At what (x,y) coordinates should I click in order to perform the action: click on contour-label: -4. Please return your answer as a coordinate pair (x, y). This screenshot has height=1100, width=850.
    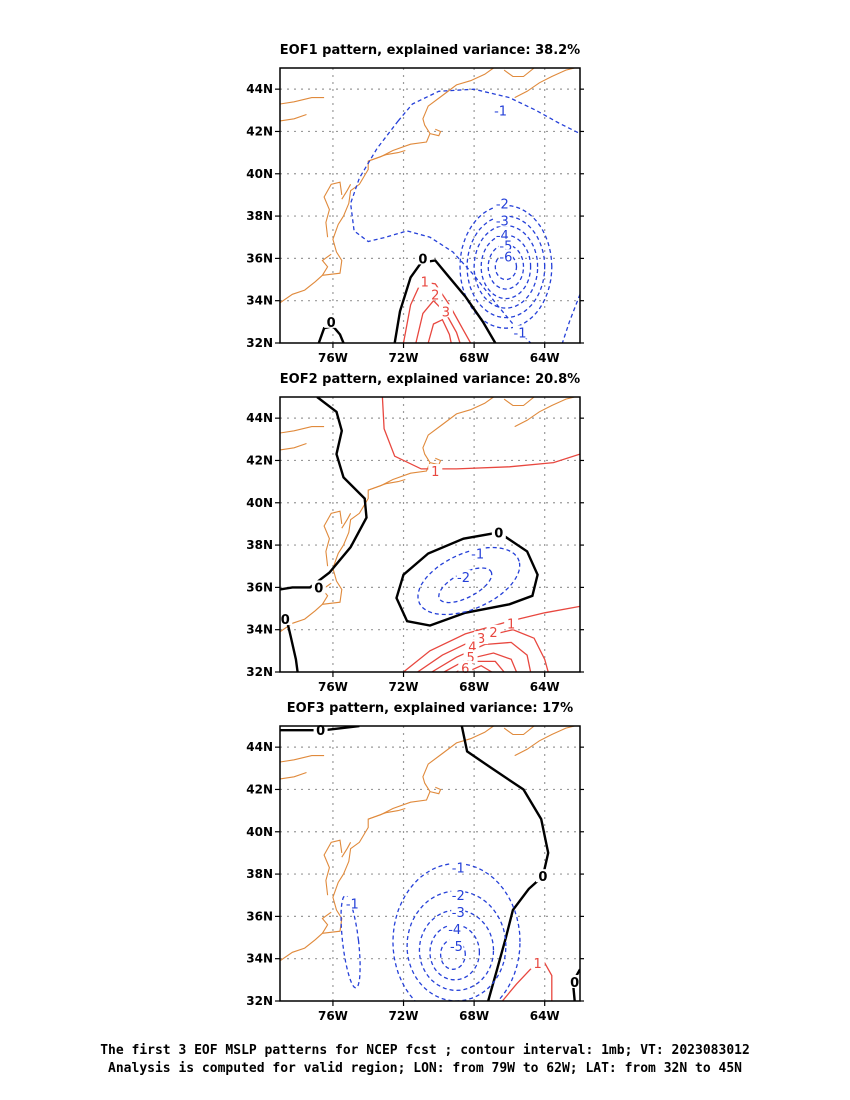
    Looking at the image, I should click on (454, 930).